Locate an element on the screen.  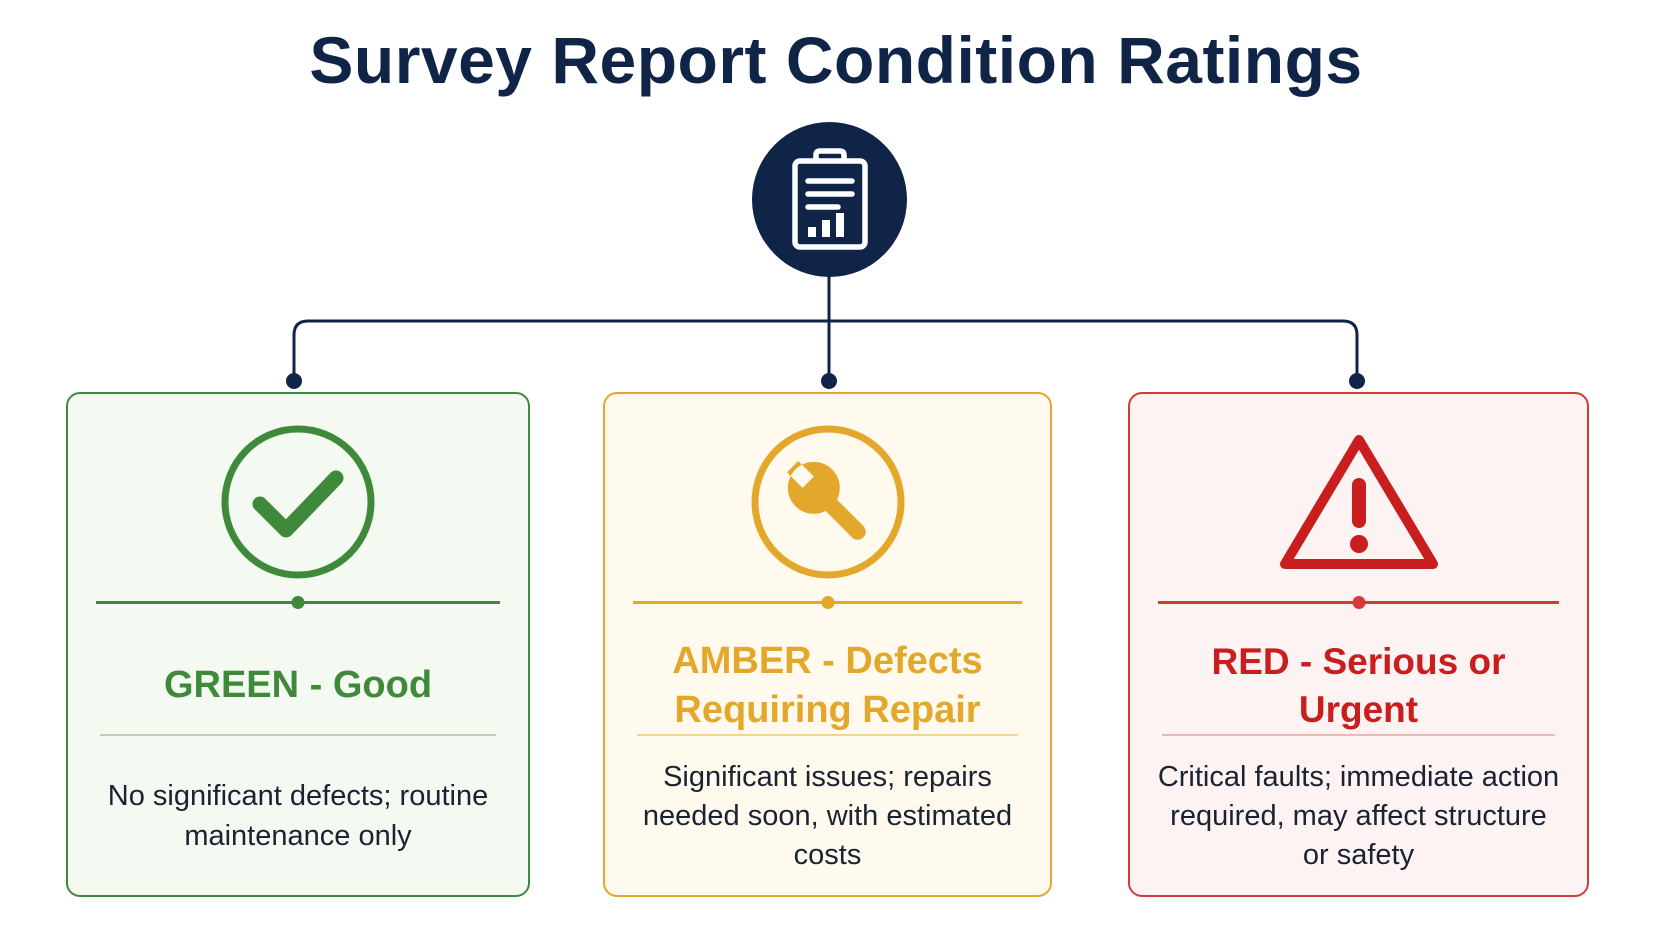
connector-dot-green is located at coordinates (294, 381).